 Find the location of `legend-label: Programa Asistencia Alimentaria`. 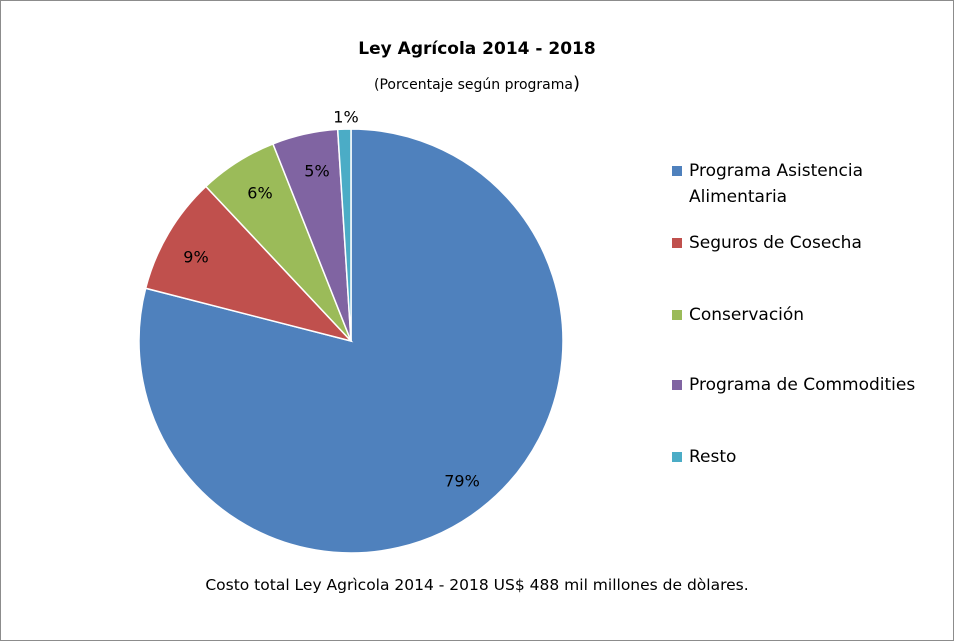

legend-label: Programa Asistencia Alimentaria is located at coordinates (776, 184).